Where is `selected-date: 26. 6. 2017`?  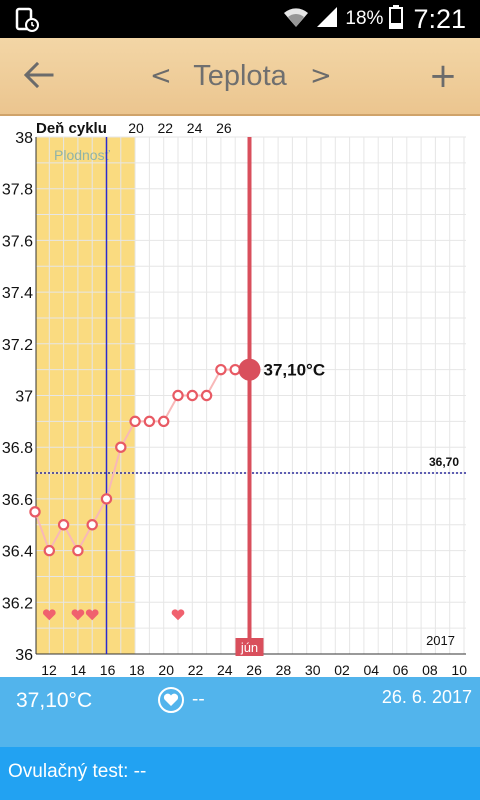 selected-date: 26. 6. 2017 is located at coordinates (426, 697).